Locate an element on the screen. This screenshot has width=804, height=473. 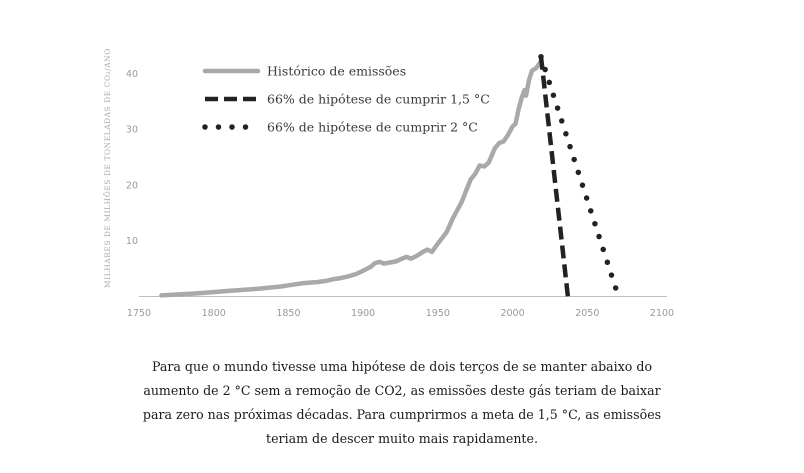
x-tick-label: 1800 is located at coordinates (214, 313).